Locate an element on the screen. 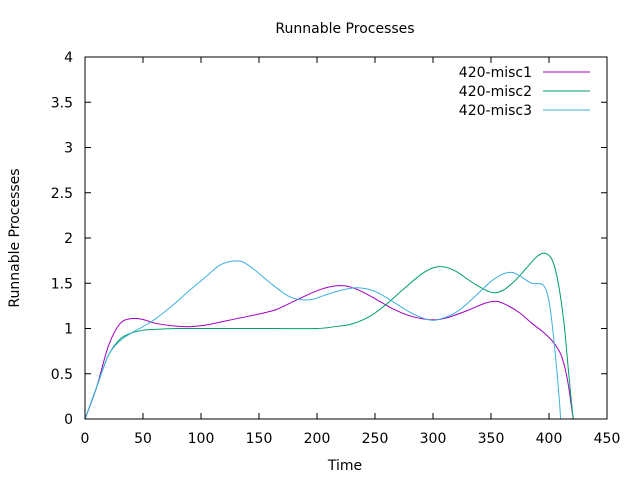 The width and height of the screenshot is (640, 480). y-tick-label: 2.5 is located at coordinates (62, 194).